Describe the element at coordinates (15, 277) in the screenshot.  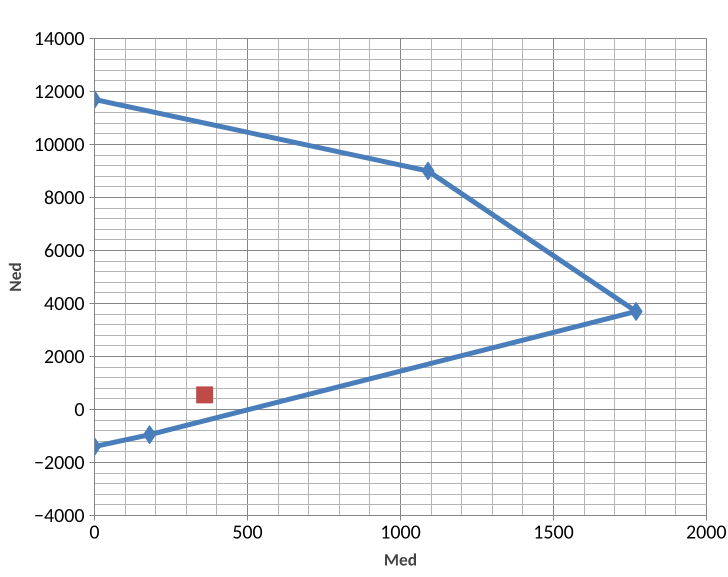
I see `y-axis-title: Ned` at that location.